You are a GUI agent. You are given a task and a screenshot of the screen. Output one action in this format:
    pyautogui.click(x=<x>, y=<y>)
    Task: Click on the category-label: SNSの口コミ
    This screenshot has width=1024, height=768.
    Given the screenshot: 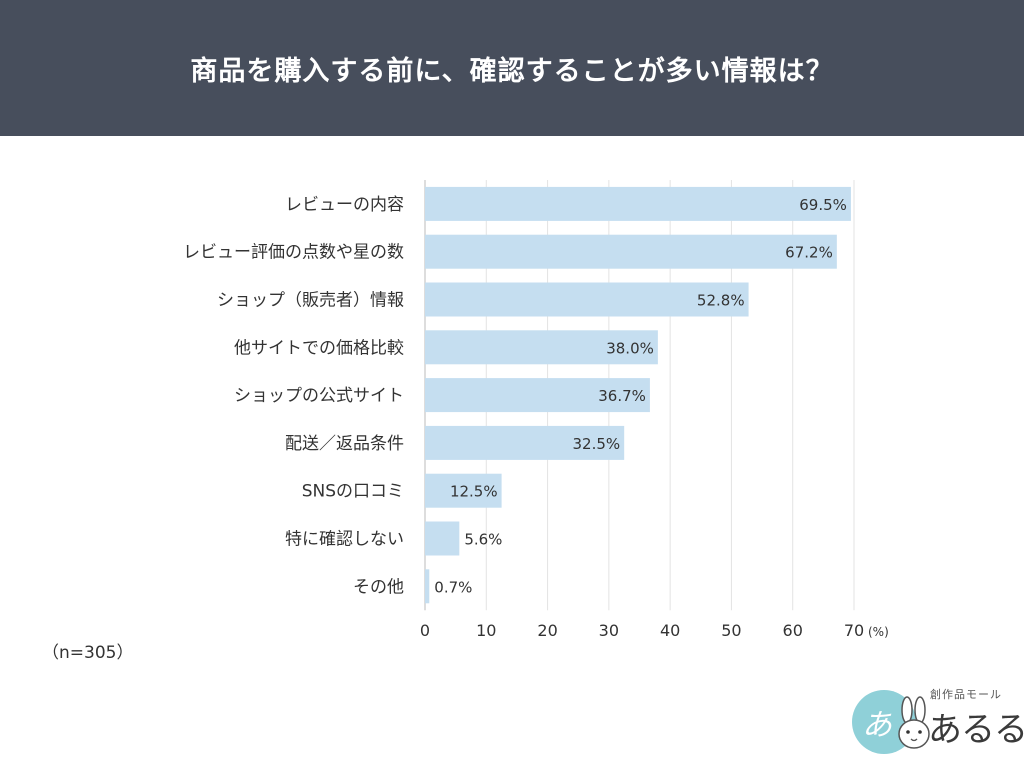 What is the action you would take?
    pyautogui.click(x=353, y=492)
    